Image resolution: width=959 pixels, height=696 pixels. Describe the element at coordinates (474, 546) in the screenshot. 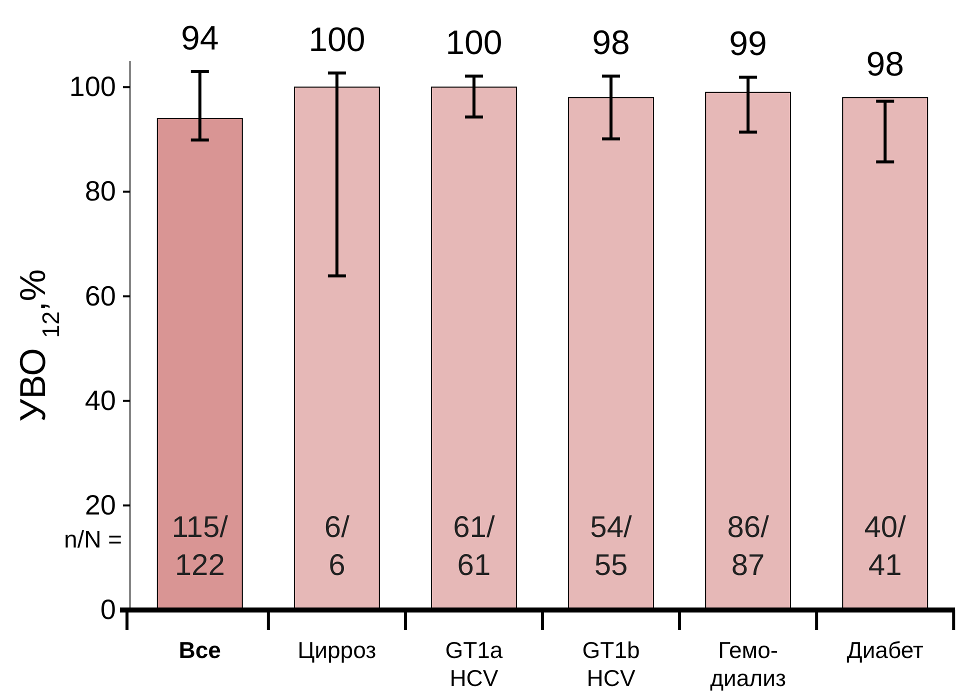

I see `annotation: 61/61` at that location.